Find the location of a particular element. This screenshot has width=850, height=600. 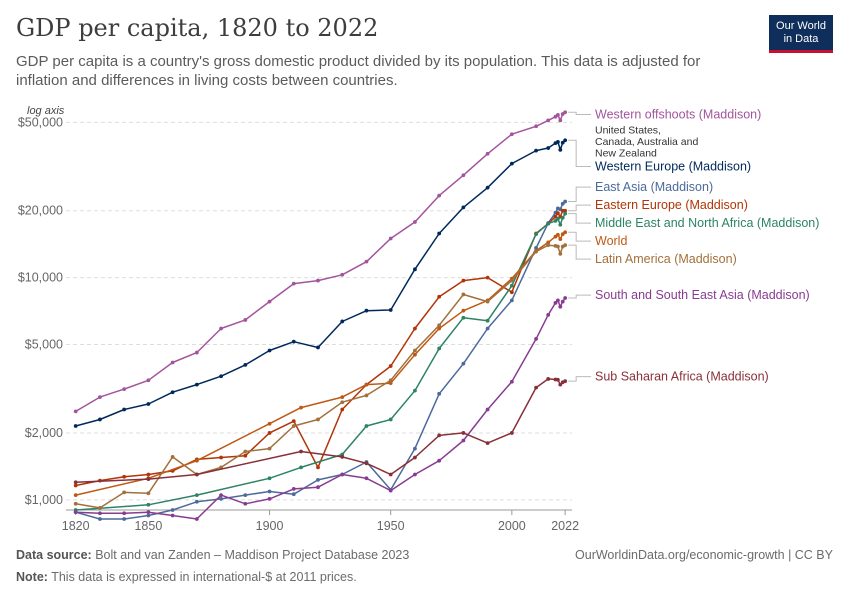

series-label: East Asia (Maddison) is located at coordinates (654, 187).